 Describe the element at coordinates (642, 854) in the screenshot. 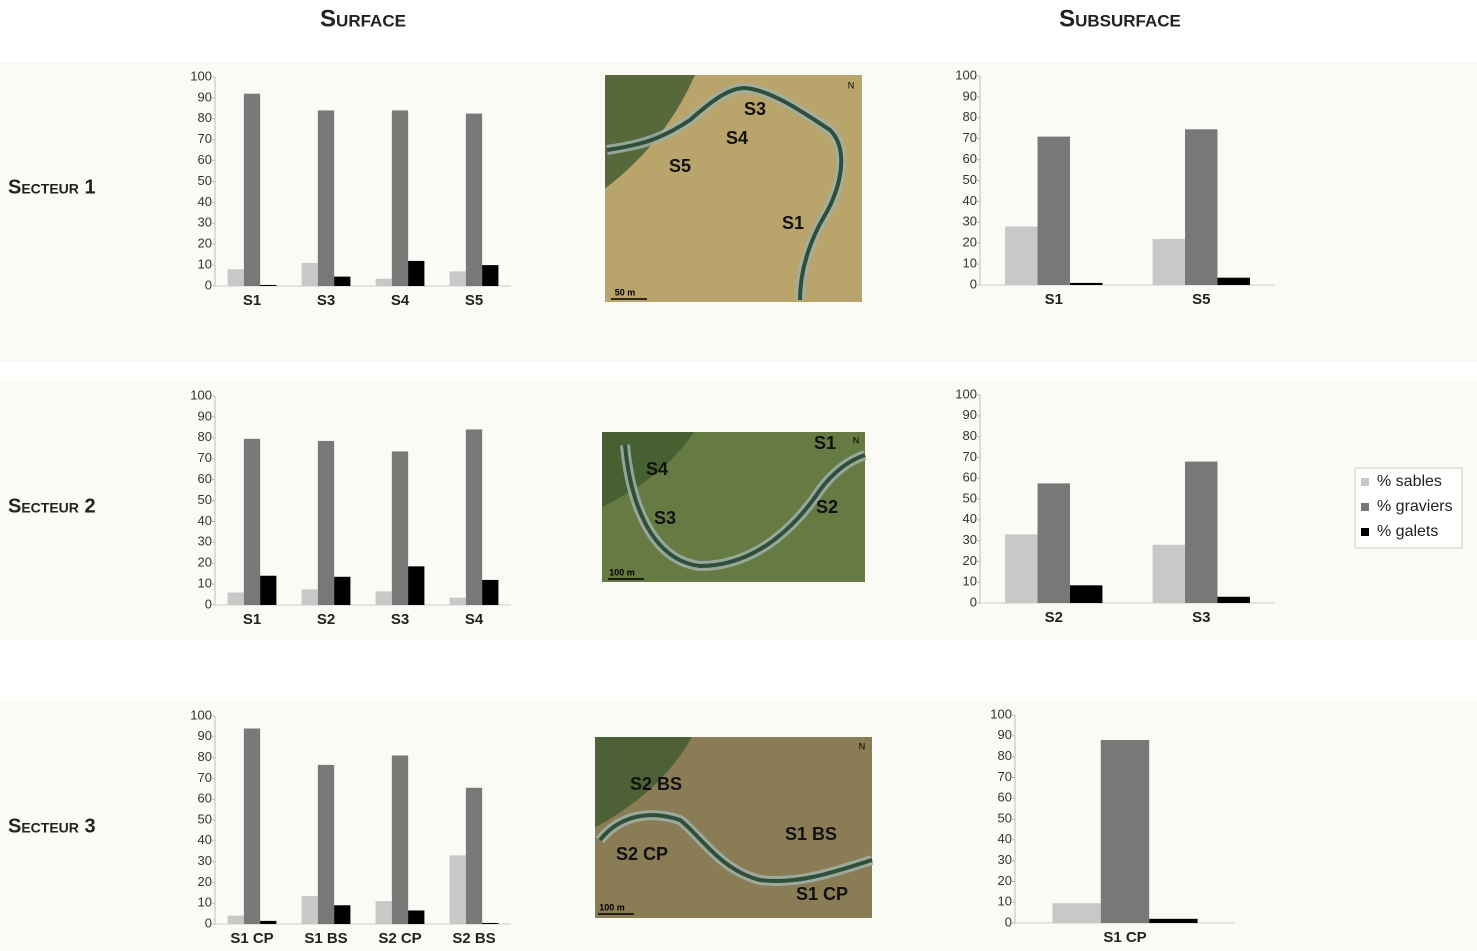

I see `map-label: S2 CP` at that location.